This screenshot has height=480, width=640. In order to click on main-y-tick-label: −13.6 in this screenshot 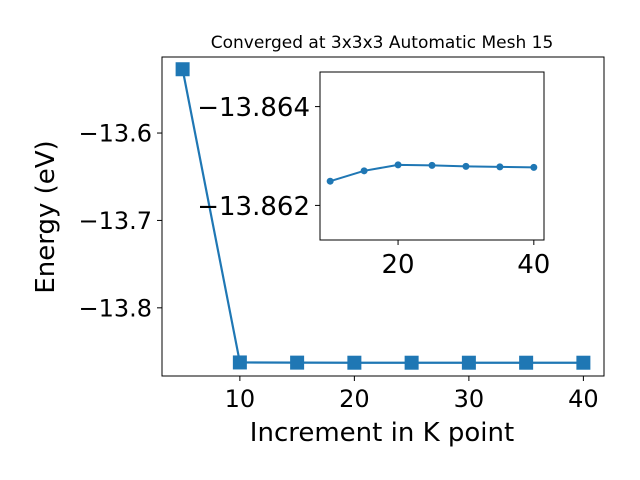, I will do `click(115, 134)`.